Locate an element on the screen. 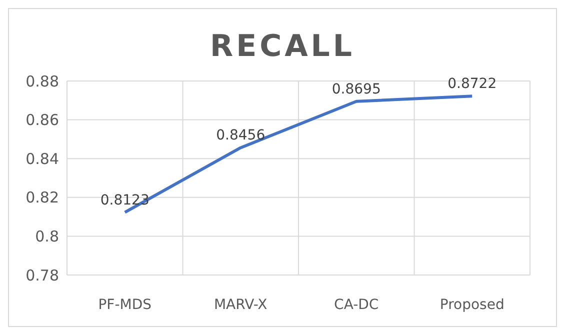 The height and width of the screenshot is (333, 563). chart-title: RECALL is located at coordinates (282, 47).